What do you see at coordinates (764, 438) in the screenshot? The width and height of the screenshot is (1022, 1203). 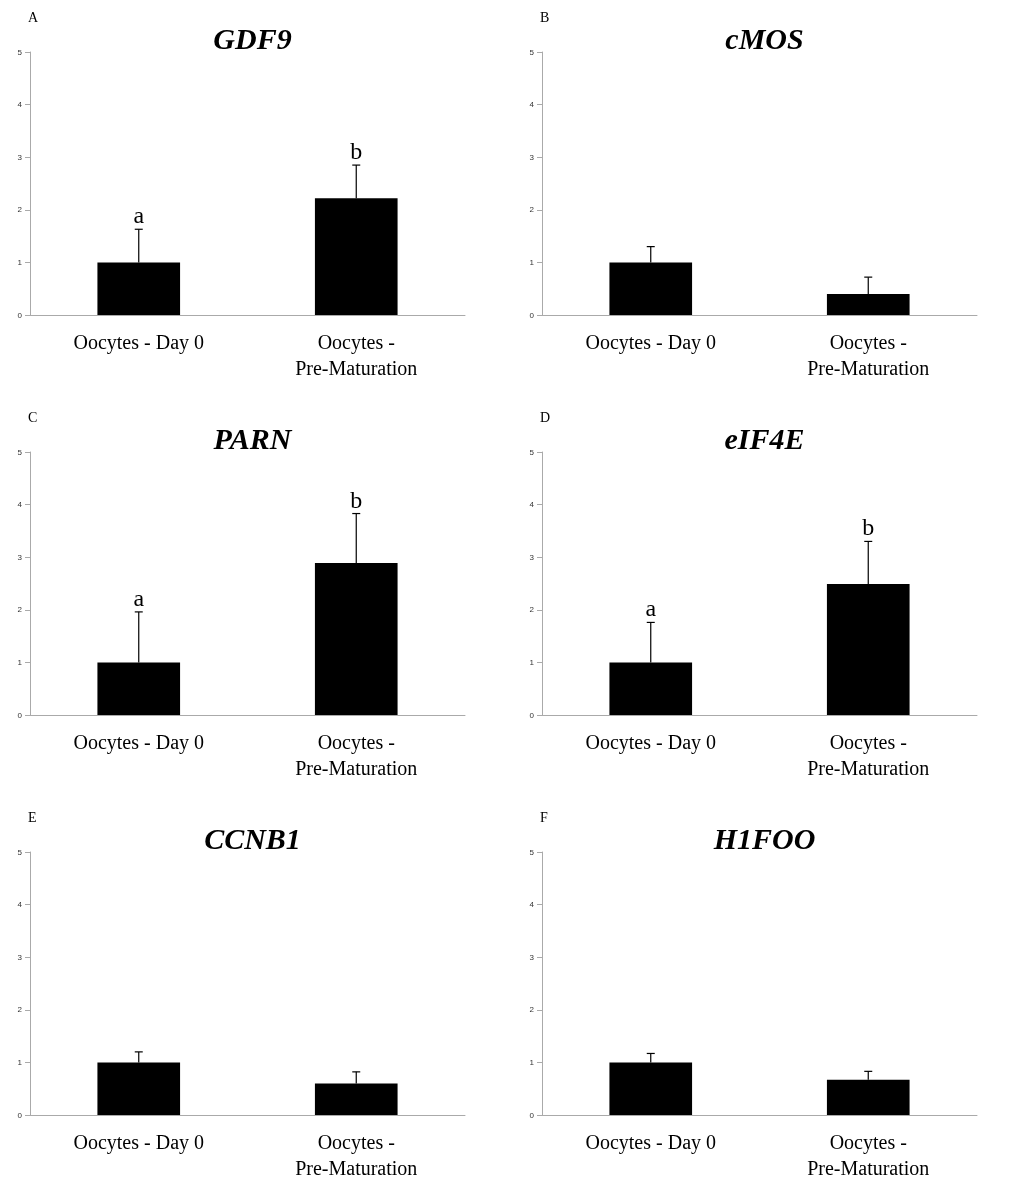 I see `chart-title: eIF4E` at bounding box center [764, 438].